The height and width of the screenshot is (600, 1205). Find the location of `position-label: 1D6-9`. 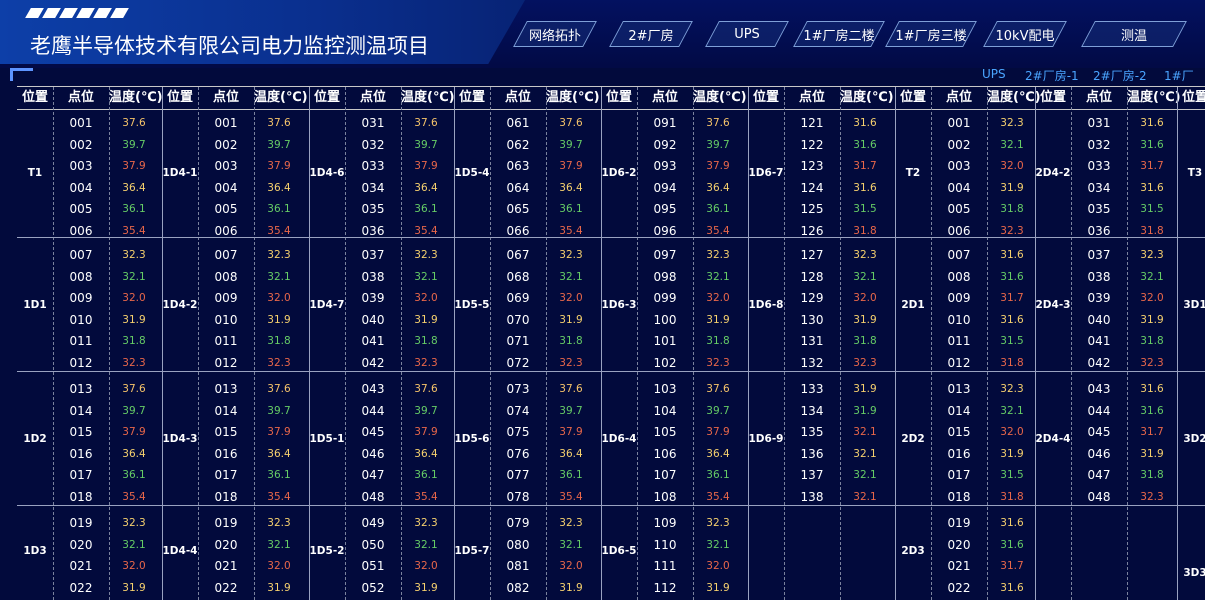

position-label: 1D6-9 is located at coordinates (766, 439).